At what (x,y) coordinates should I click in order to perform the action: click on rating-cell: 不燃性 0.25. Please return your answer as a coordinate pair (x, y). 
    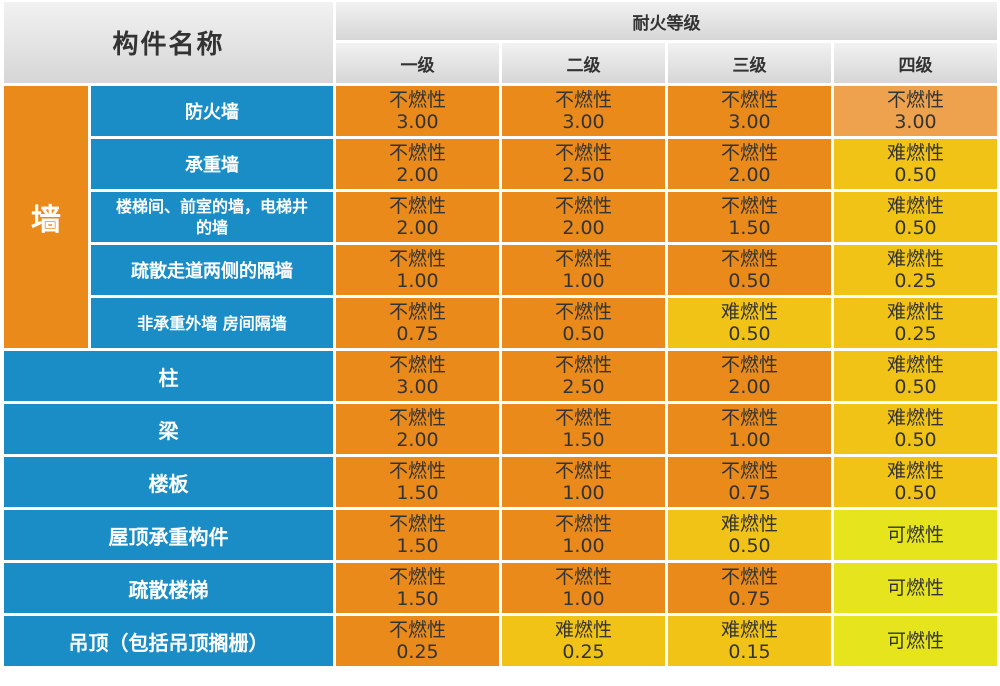
    Looking at the image, I should click on (417, 641).